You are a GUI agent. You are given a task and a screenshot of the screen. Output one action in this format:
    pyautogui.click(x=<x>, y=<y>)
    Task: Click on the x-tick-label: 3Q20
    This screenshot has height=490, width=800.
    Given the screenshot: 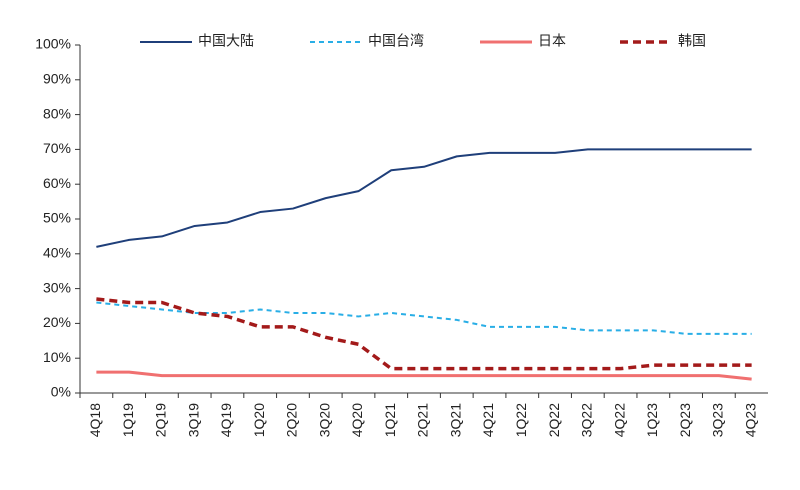 What is the action you would take?
    pyautogui.click(x=324, y=420)
    